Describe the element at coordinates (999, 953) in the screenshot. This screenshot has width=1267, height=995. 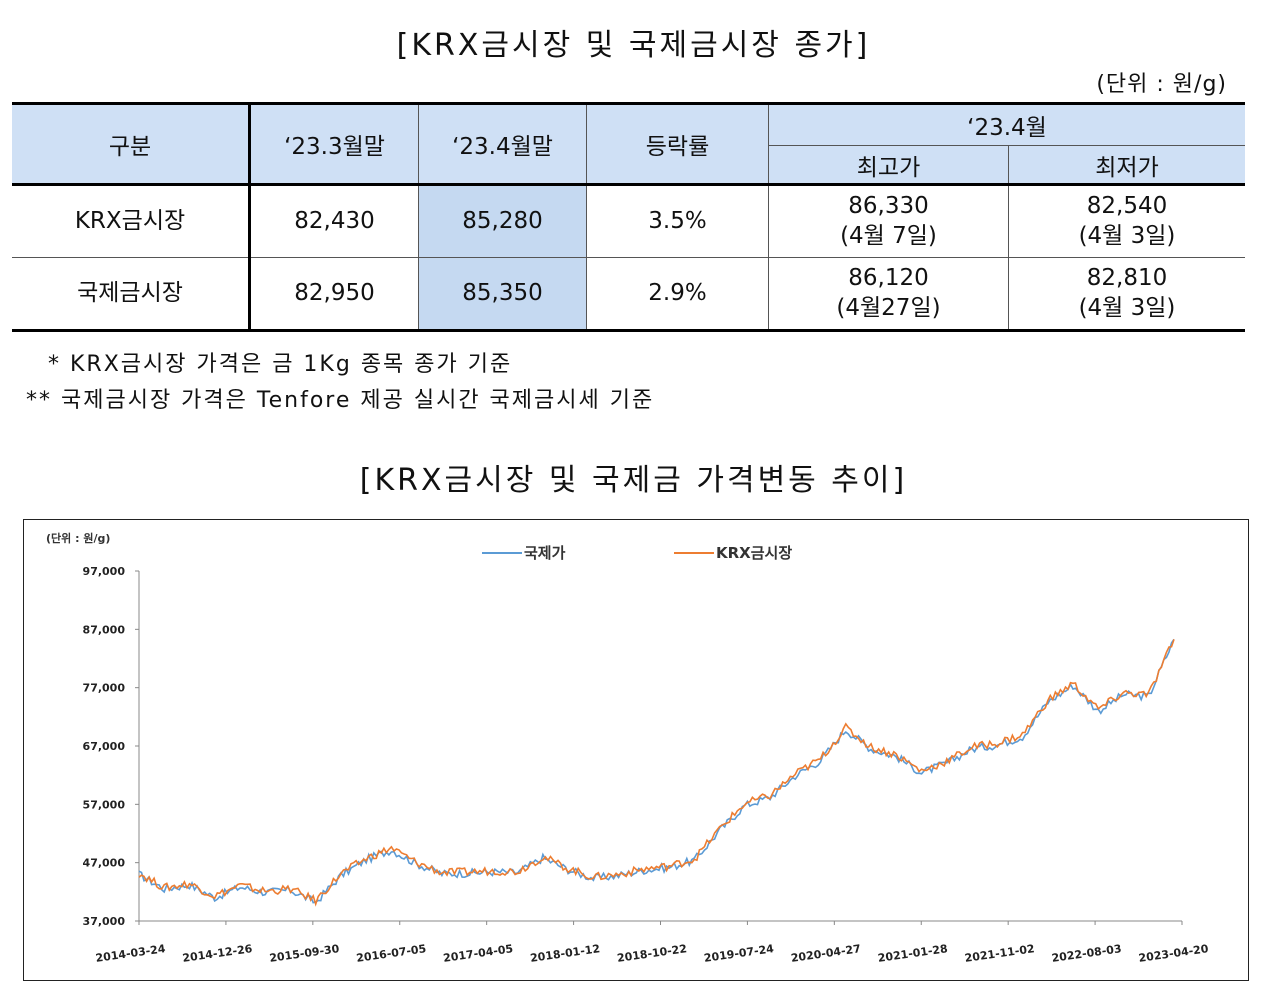
I see `x-tick-label: 2021-11-02` at that location.